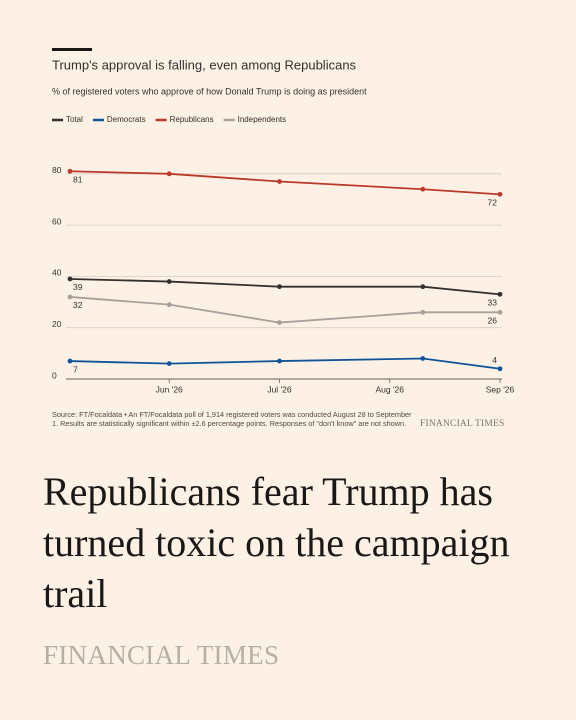  Describe the element at coordinates (161, 655) in the screenshot. I see `brand: FINANCIAL TIMES` at that location.